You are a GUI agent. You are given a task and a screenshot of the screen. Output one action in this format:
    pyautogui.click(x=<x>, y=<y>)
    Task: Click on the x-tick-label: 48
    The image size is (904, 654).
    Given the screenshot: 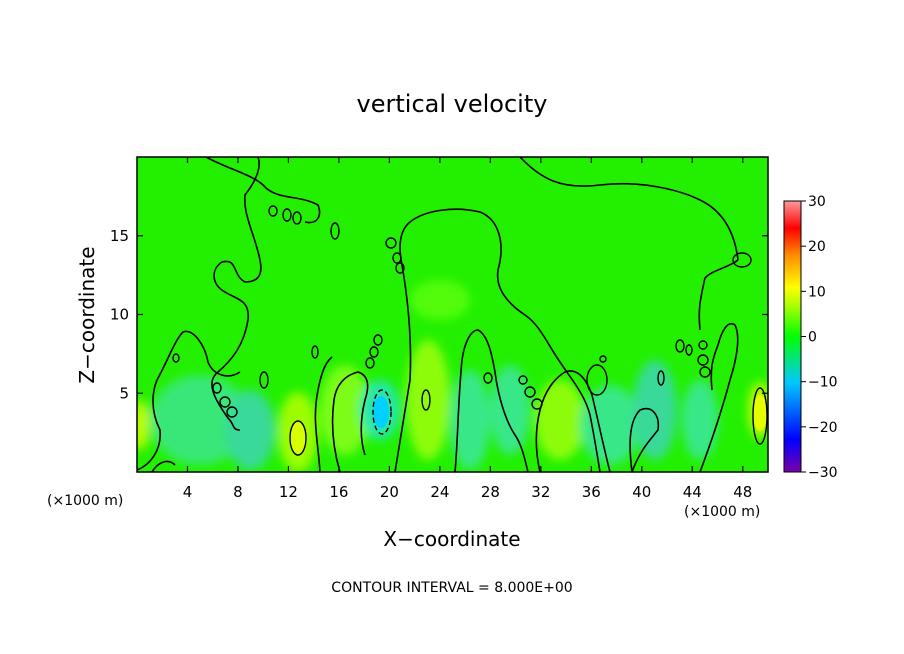 What is the action you would take?
    pyautogui.click(x=742, y=492)
    